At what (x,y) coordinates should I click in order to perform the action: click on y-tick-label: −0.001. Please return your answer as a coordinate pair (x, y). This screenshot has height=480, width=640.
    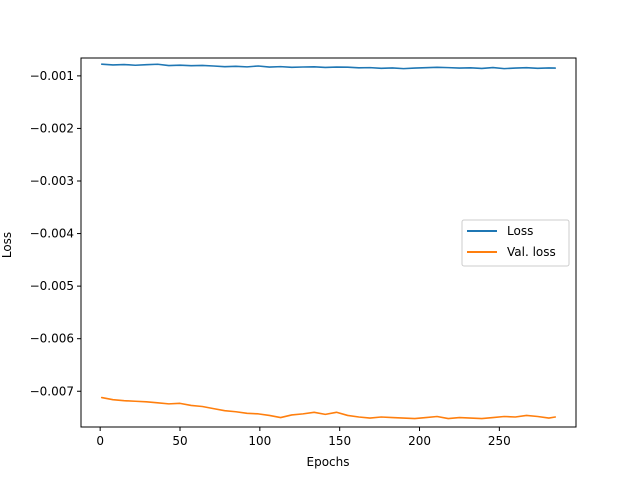
    Looking at the image, I should click on (52, 76).